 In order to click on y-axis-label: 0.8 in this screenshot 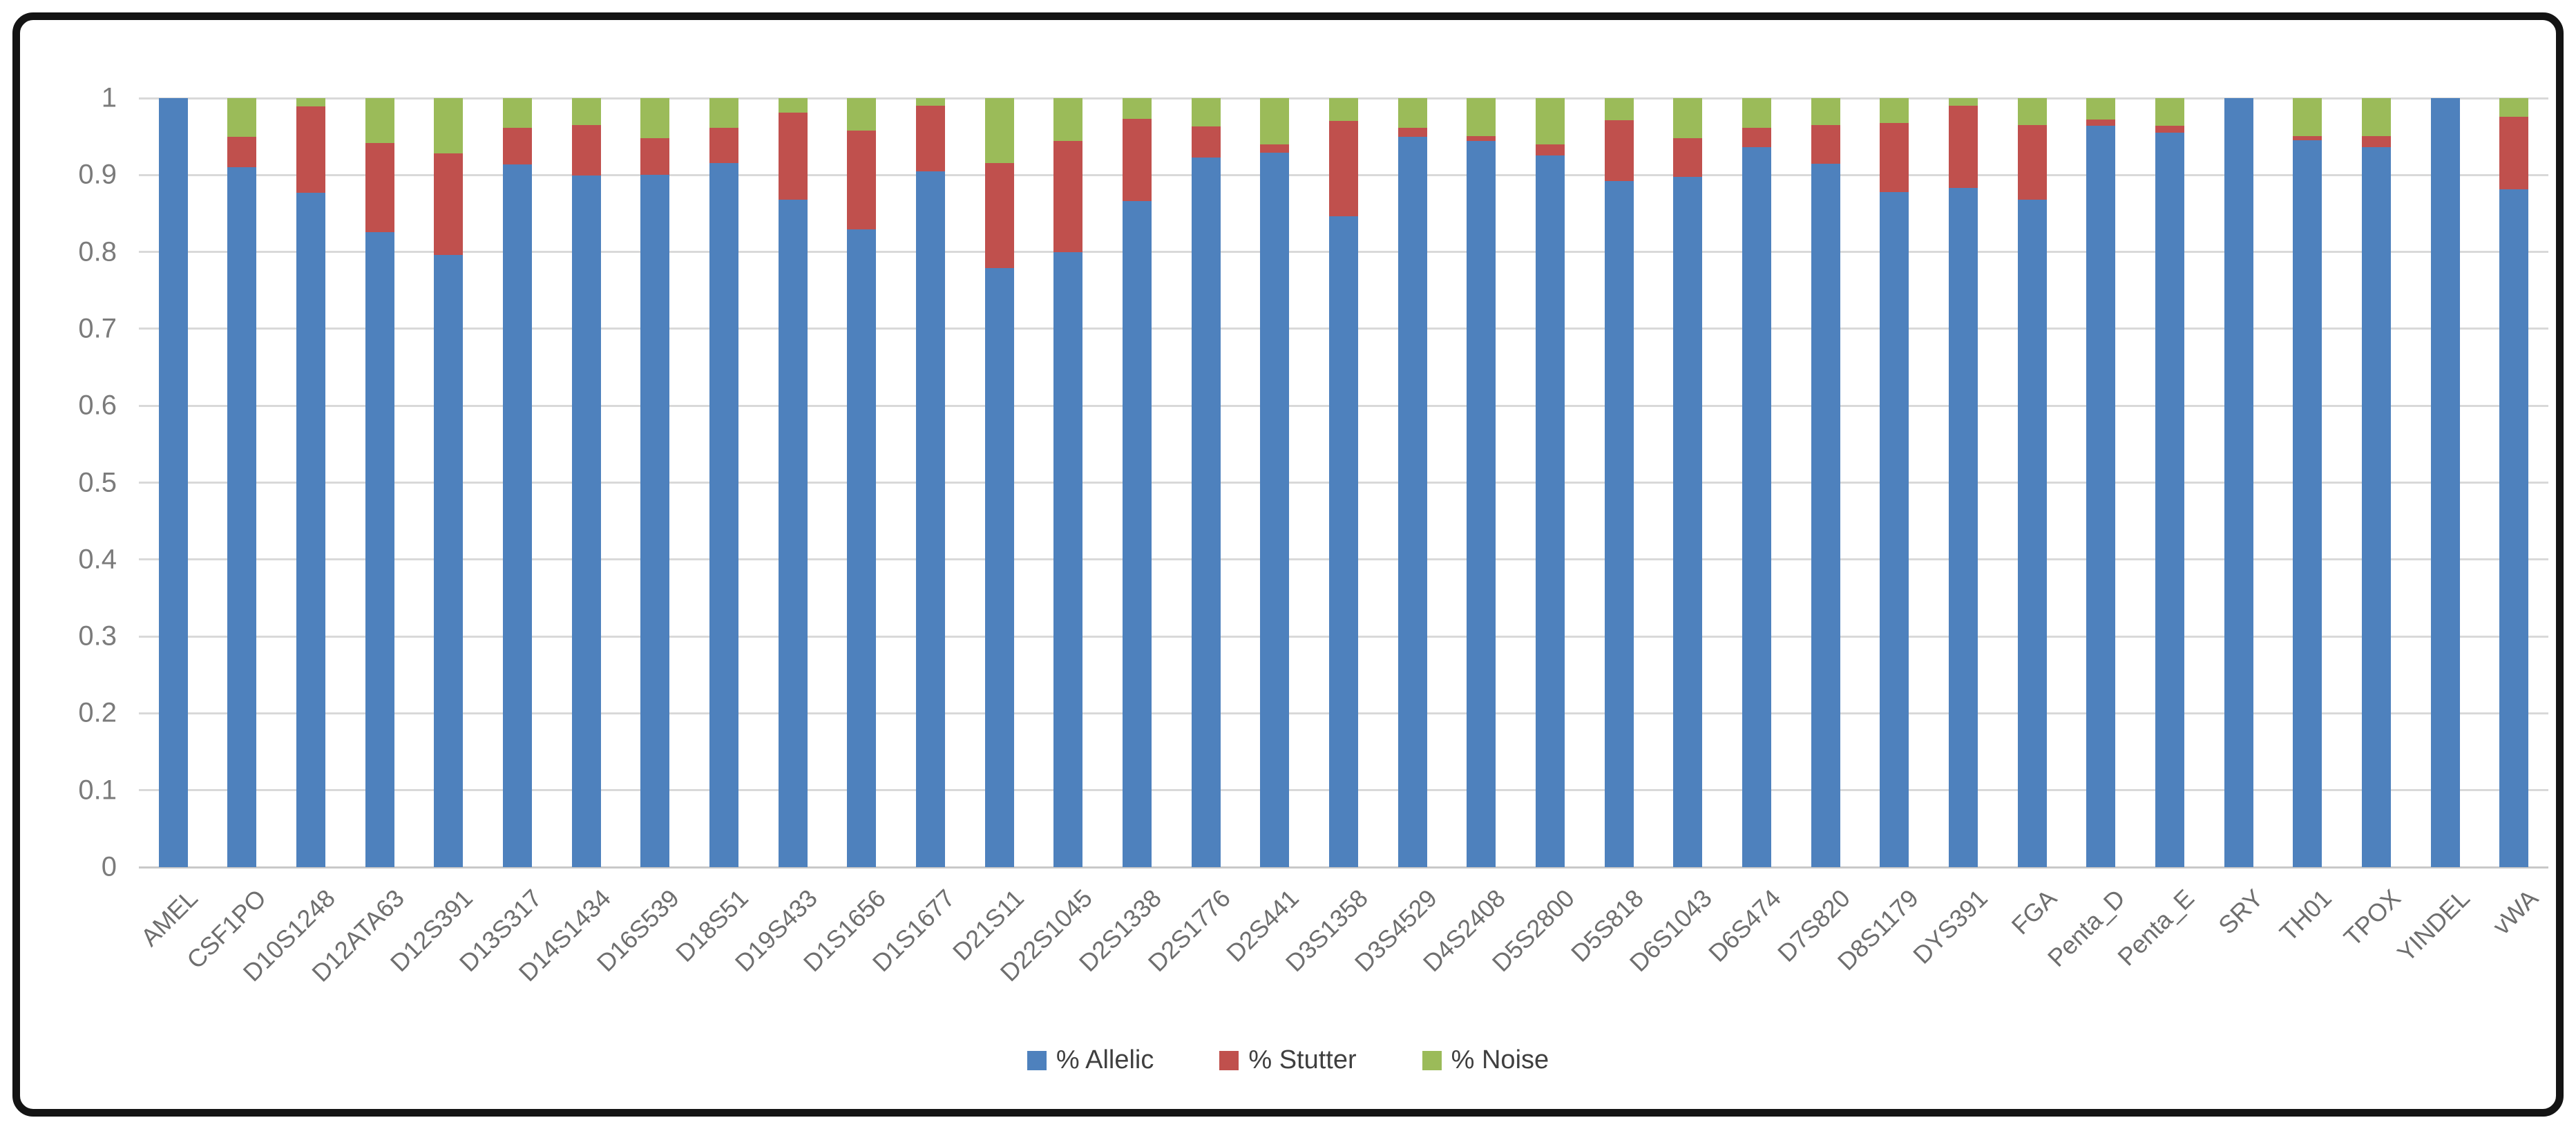, I will do `click(97, 251)`.